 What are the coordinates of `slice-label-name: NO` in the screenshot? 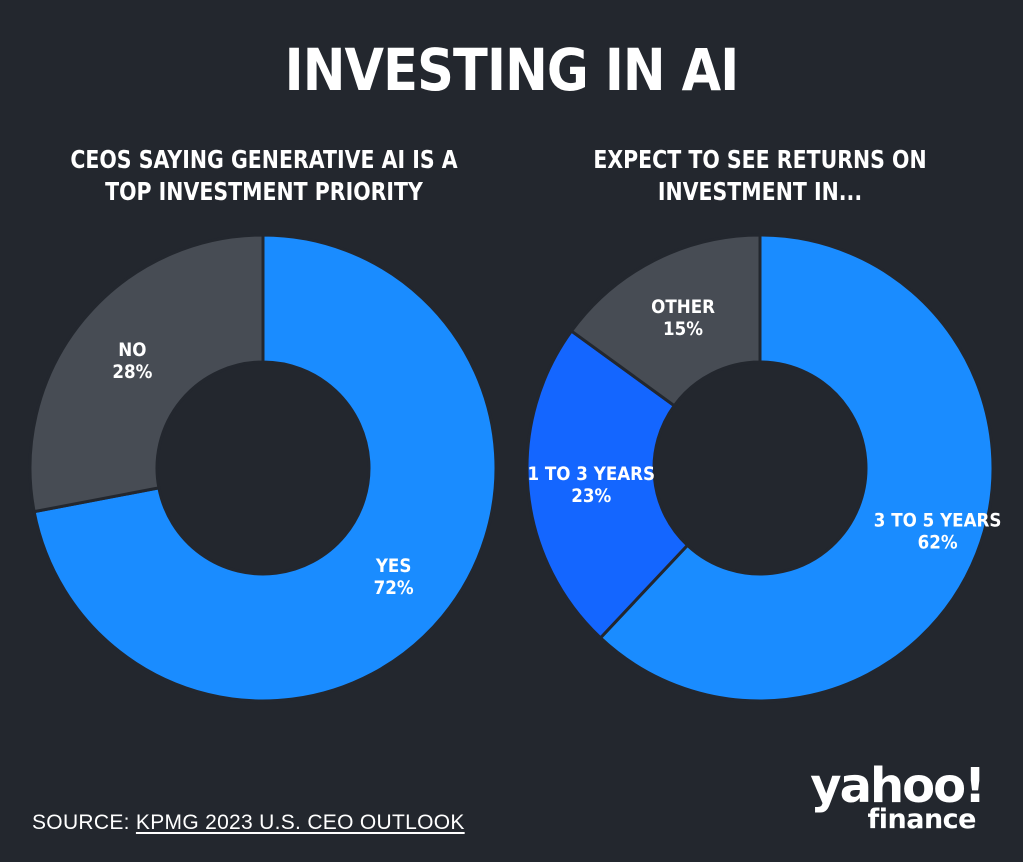 It's located at (132, 350).